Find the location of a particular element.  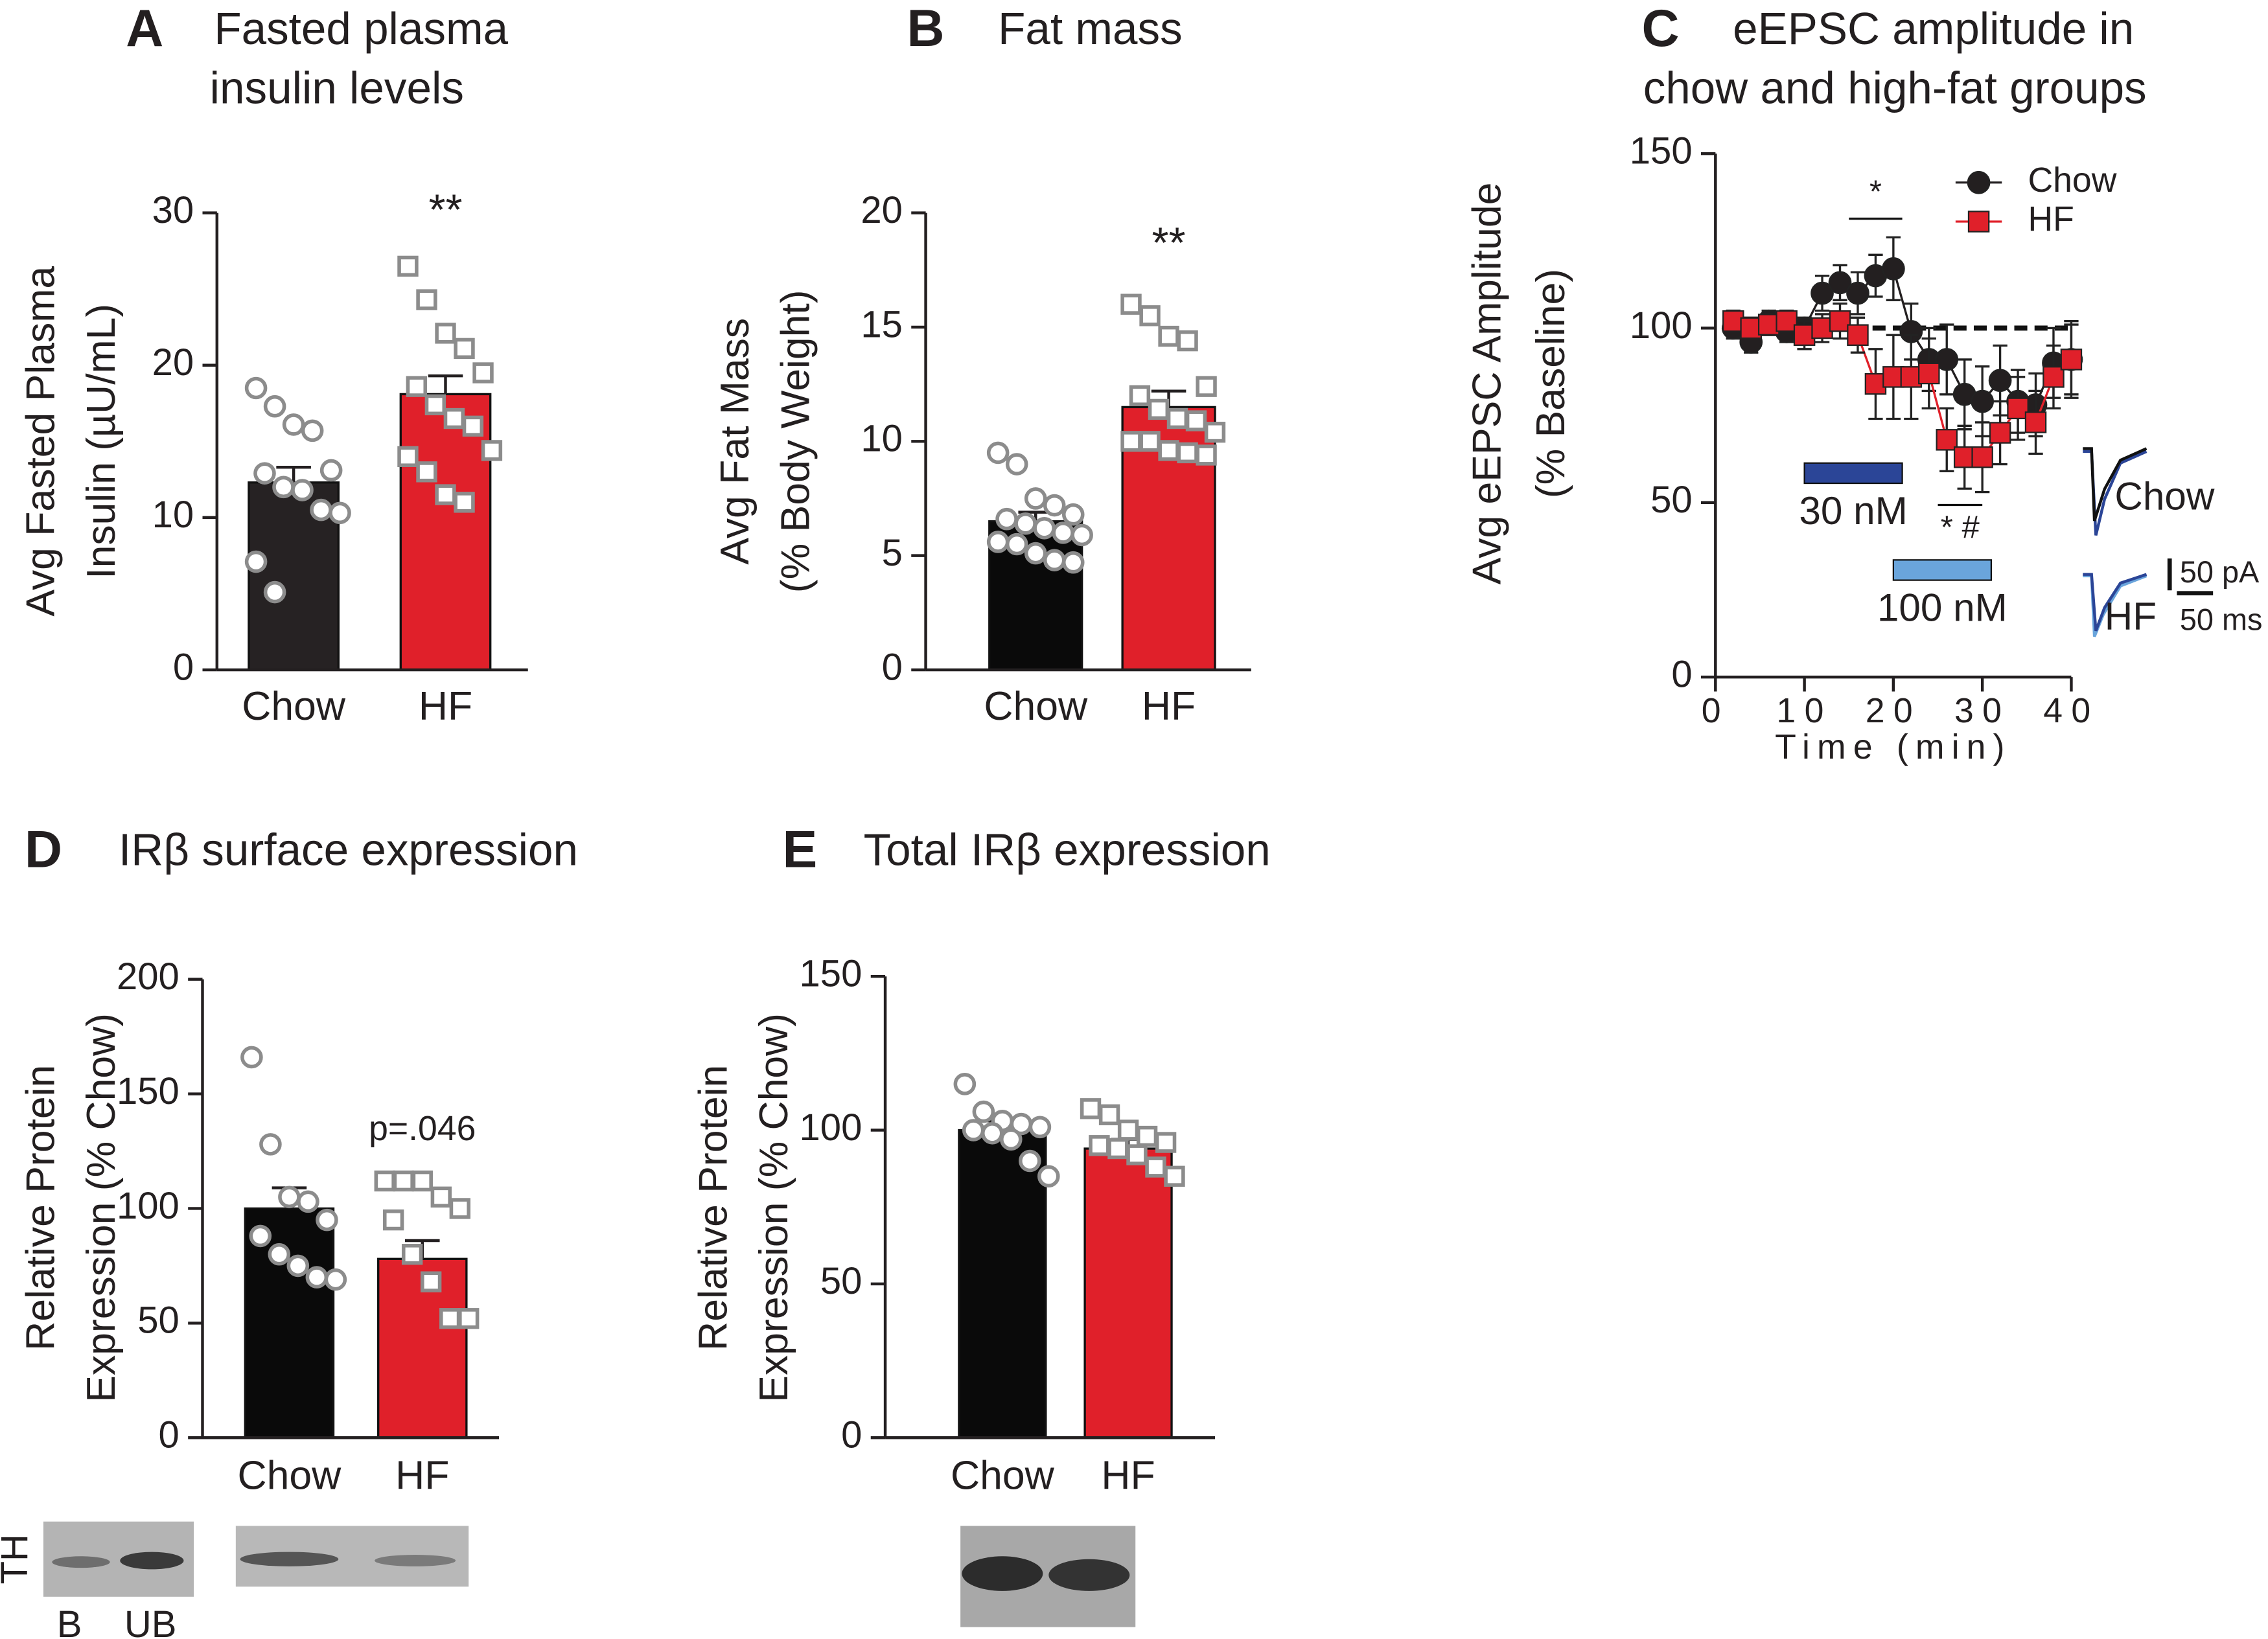

panel-letter: C is located at coordinates (1660, 29).